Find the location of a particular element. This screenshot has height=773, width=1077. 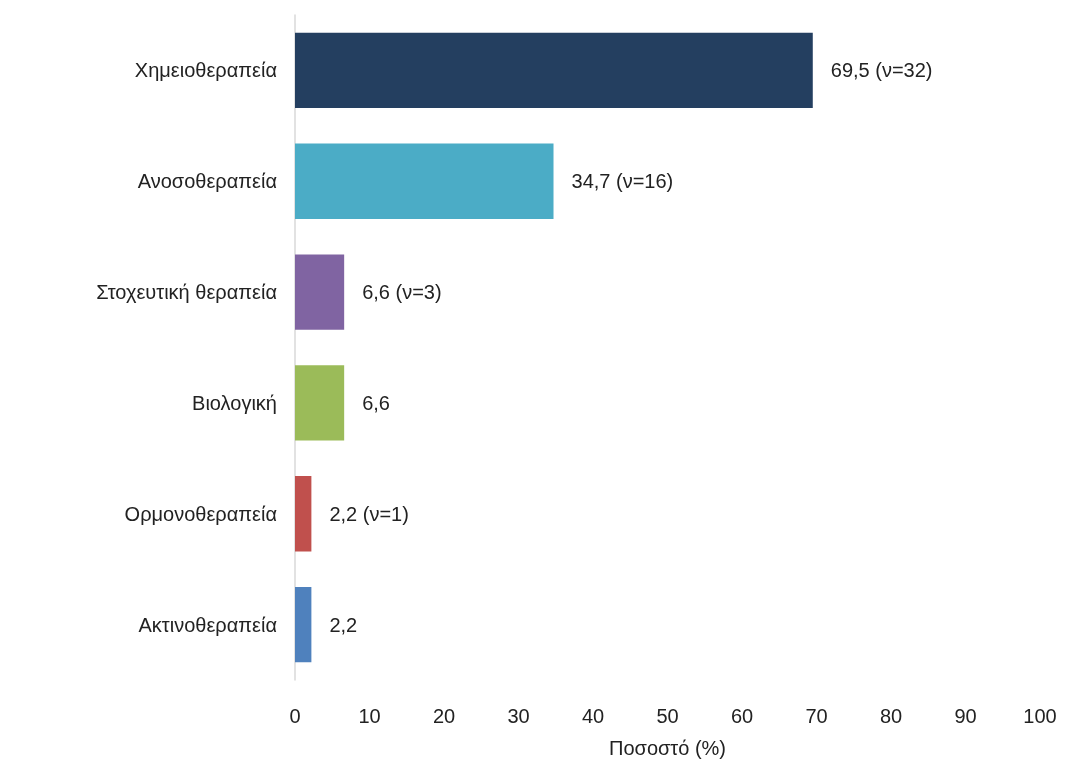

x-tick-label: 10 is located at coordinates (369, 716).